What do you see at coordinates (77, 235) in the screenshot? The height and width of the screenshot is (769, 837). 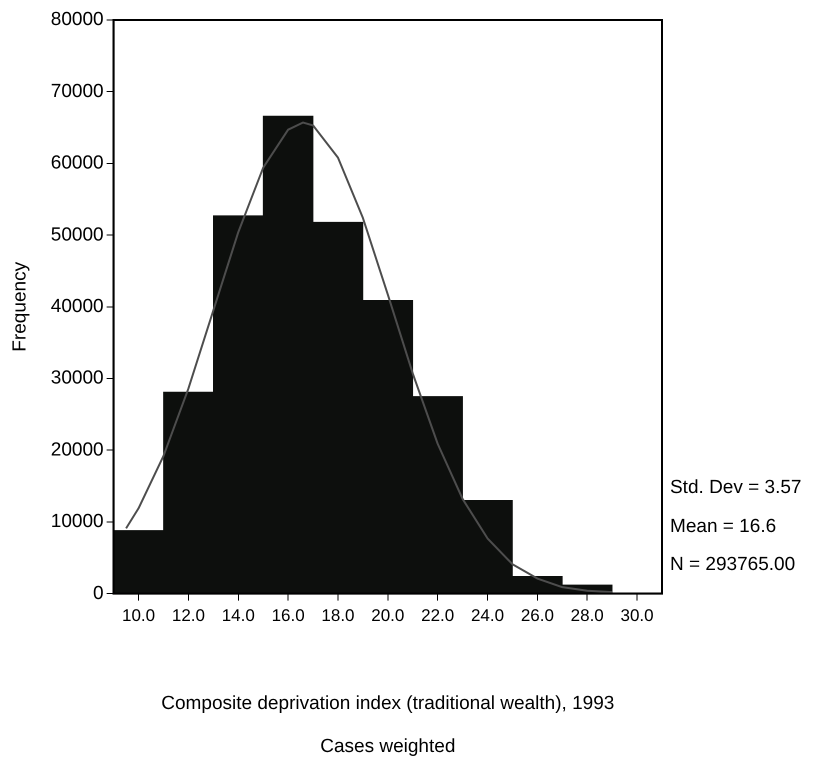 I see `y-tick-label: 50000` at bounding box center [77, 235].